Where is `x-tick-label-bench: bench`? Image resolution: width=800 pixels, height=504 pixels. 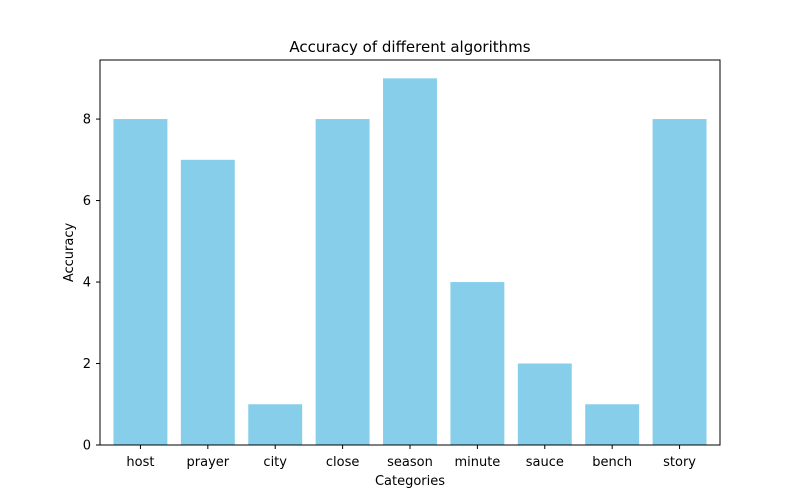 x-tick-label-bench: bench is located at coordinates (612, 462).